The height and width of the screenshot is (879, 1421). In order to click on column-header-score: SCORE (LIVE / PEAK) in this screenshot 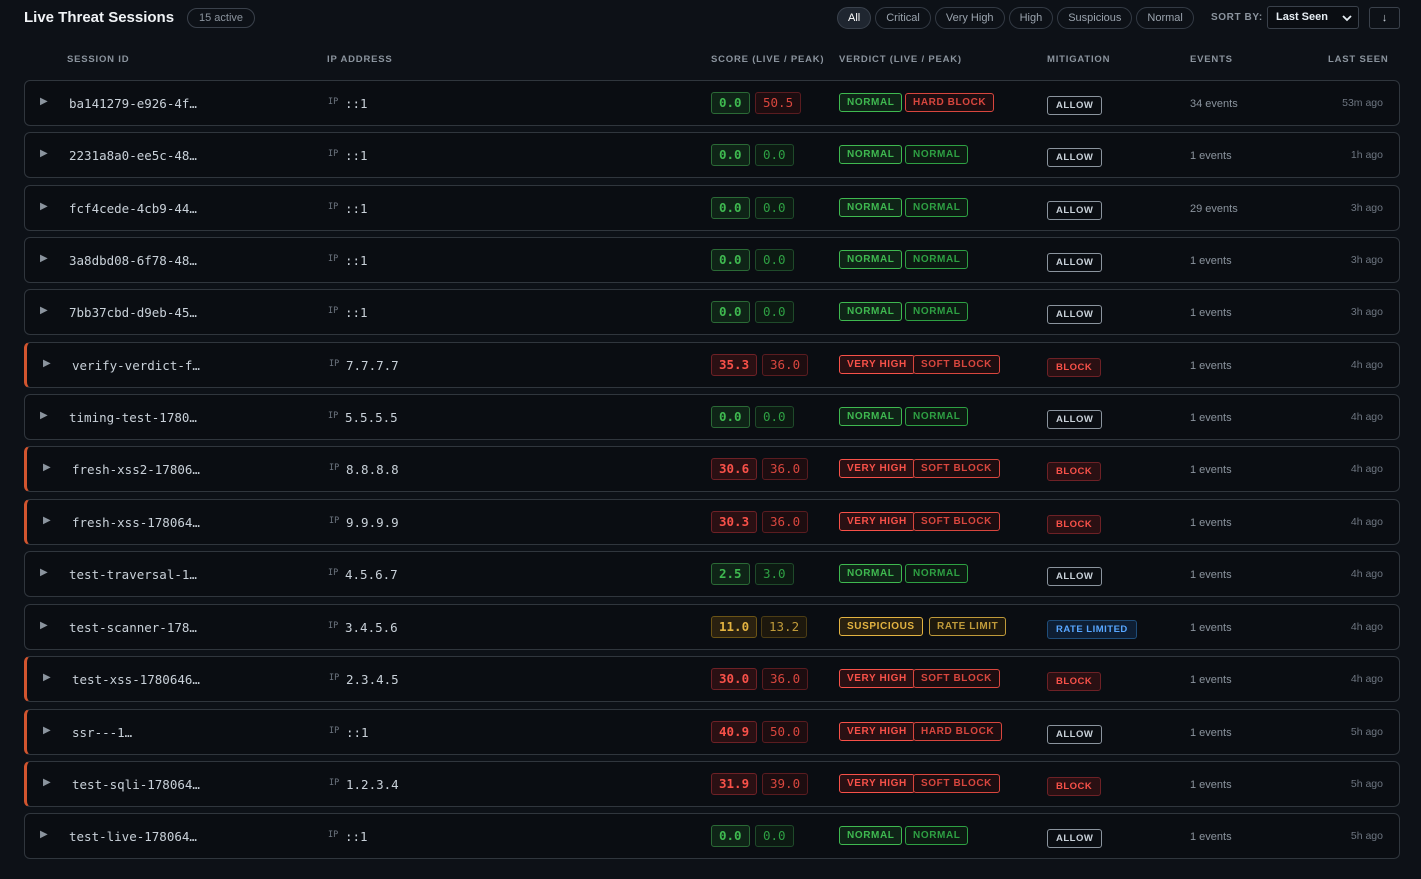, I will do `click(768, 59)`.